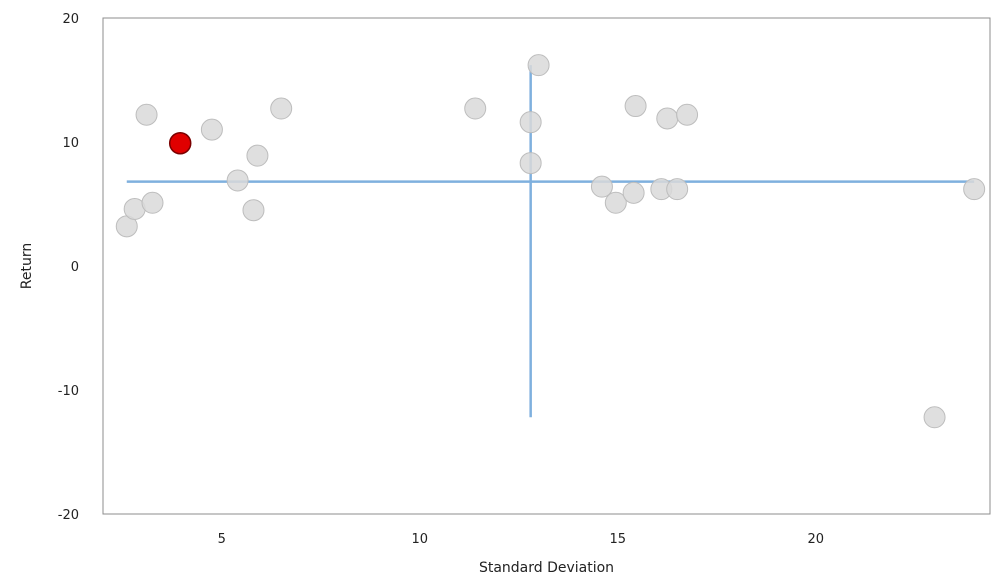 The image size is (998, 579). I want to click on x-axis-title: Standard Deviation, so click(546, 568).